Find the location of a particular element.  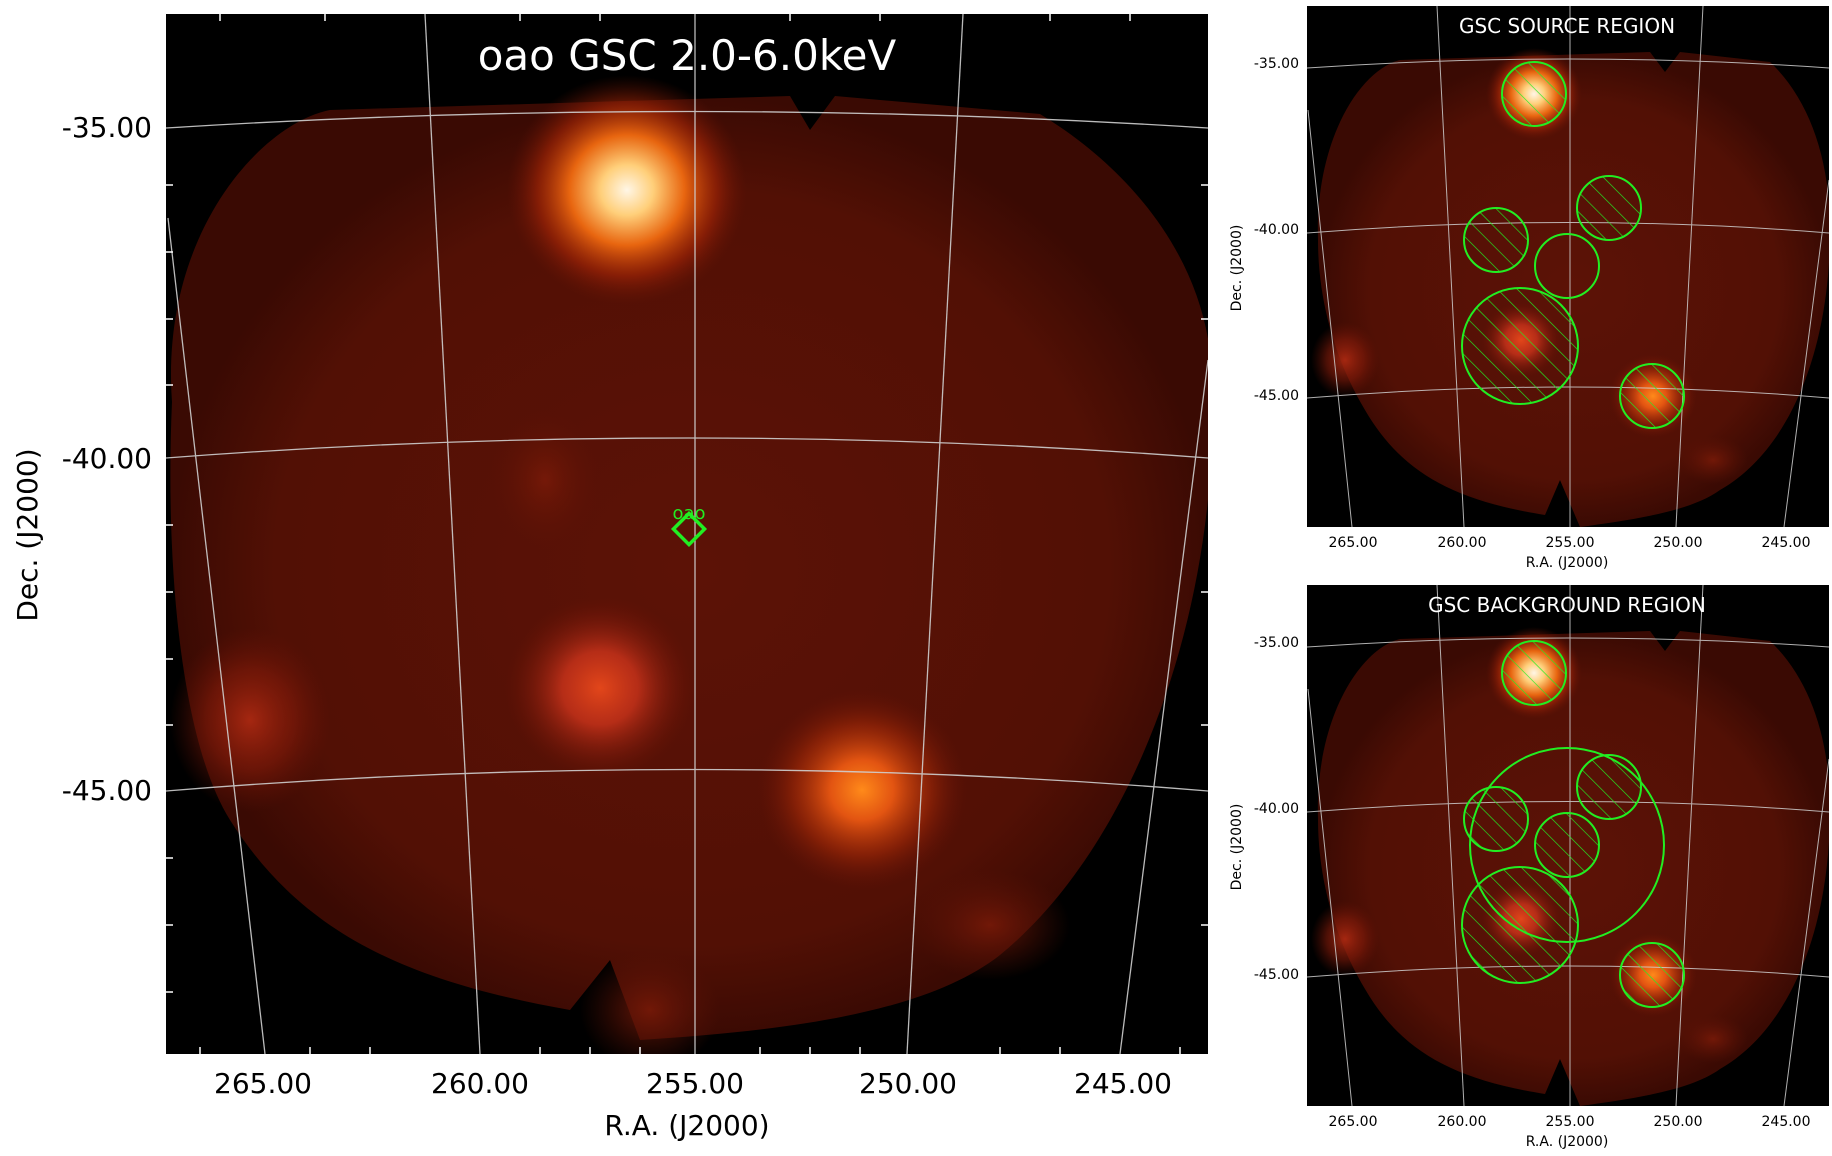

source-panel-regions is located at coordinates (1573, 245).